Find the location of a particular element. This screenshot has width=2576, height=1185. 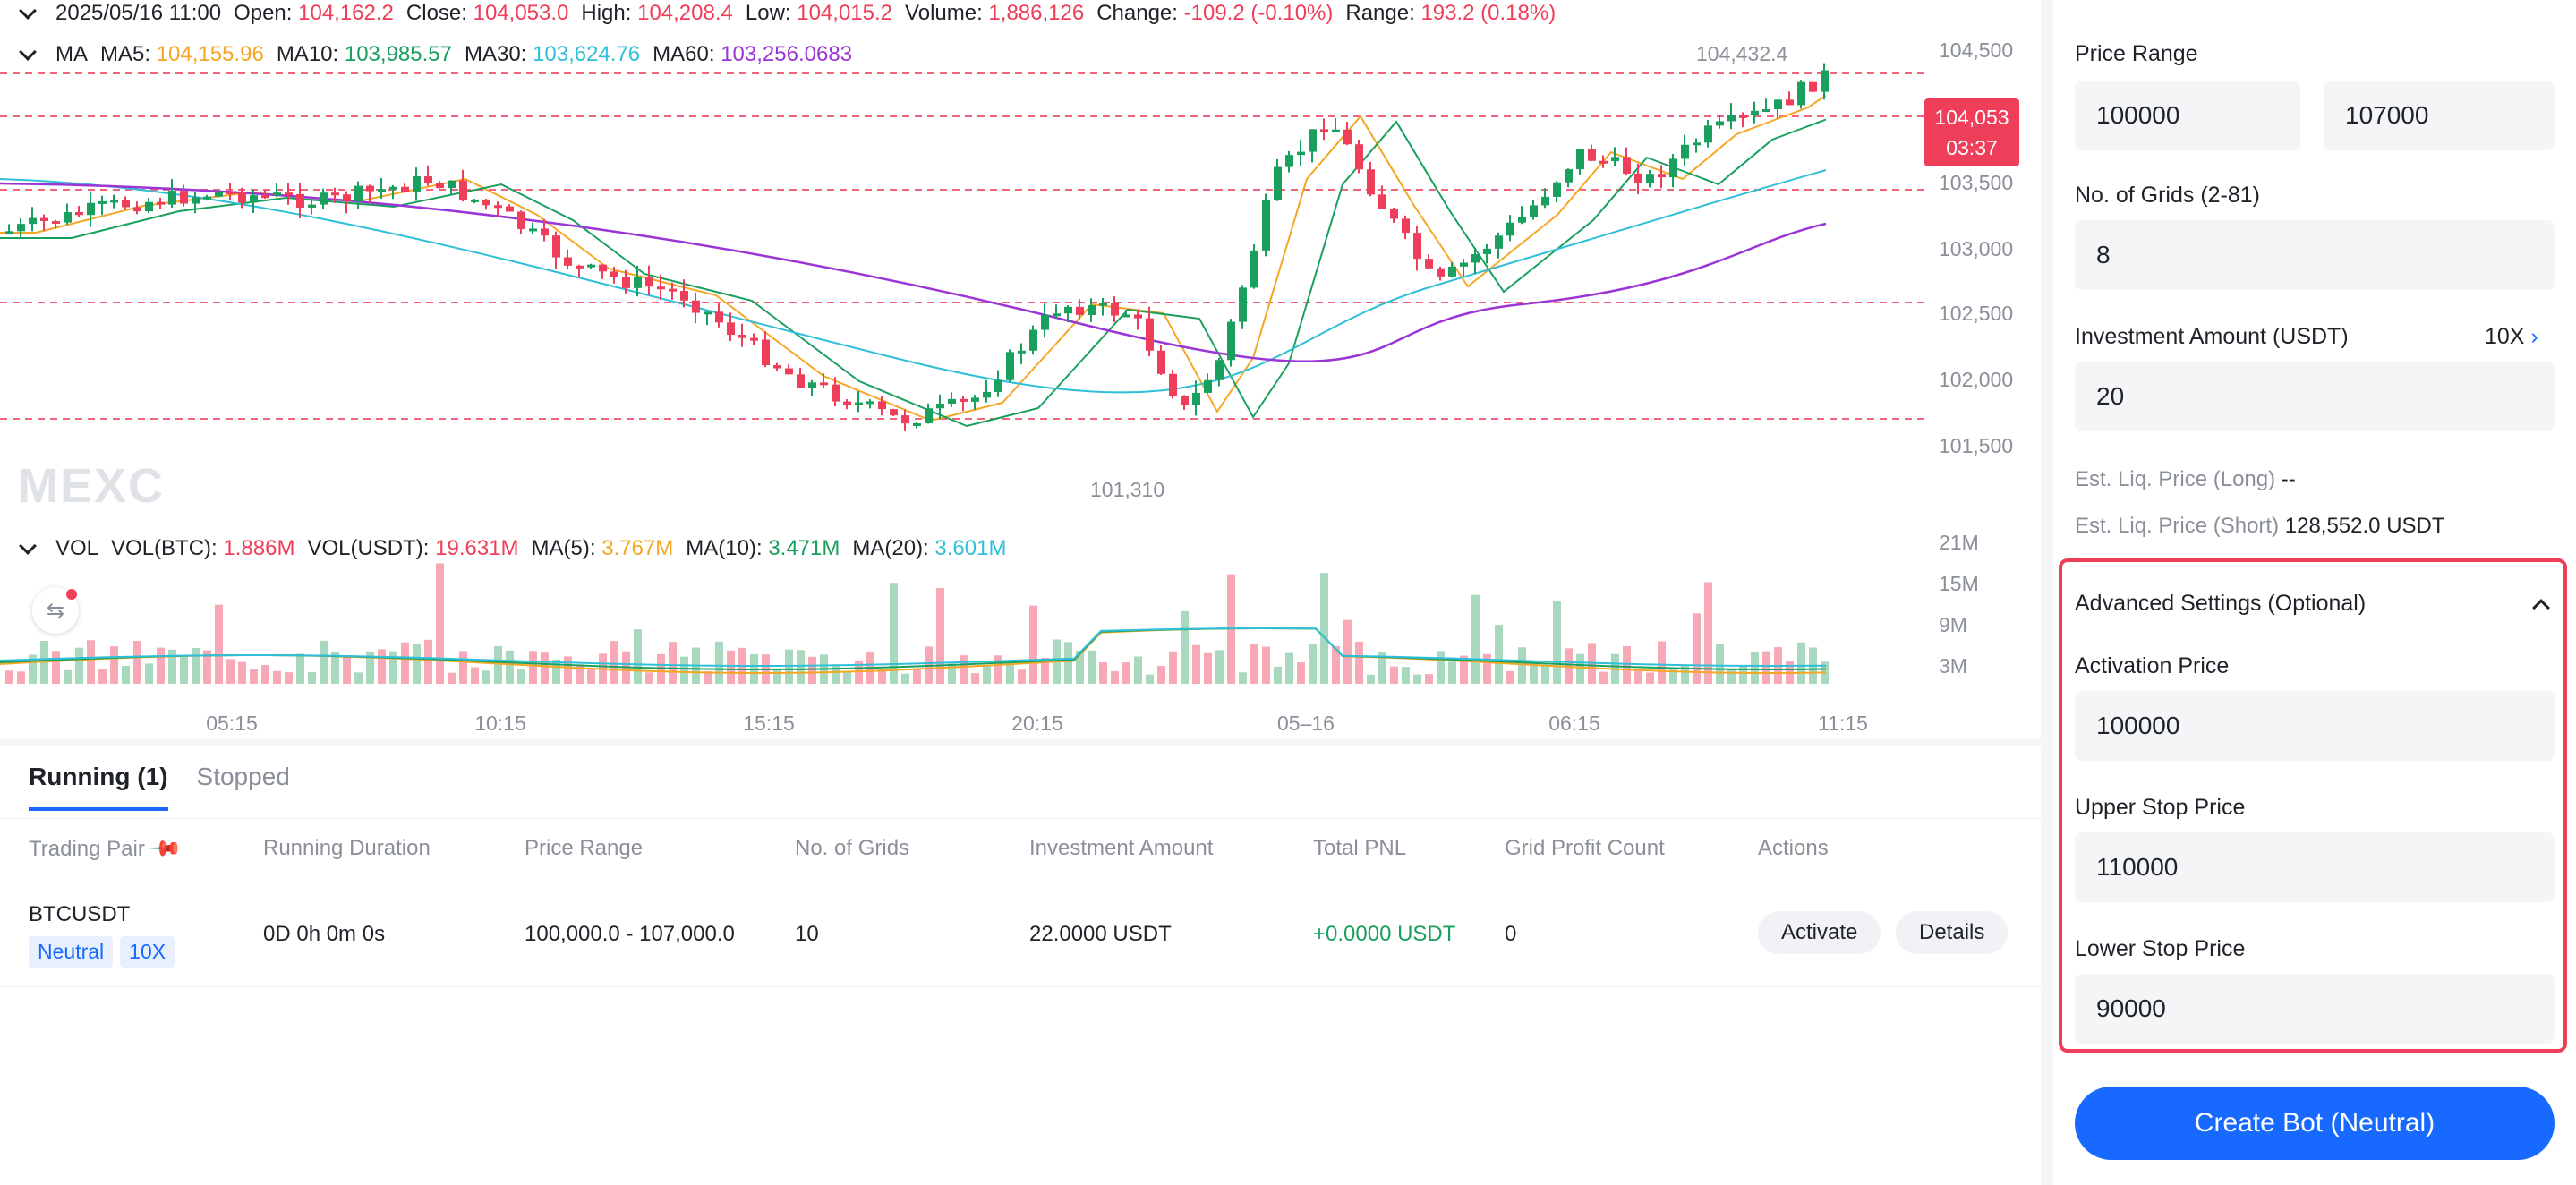

row-duration: 0D 0h 0m 0s is located at coordinates (324, 934).